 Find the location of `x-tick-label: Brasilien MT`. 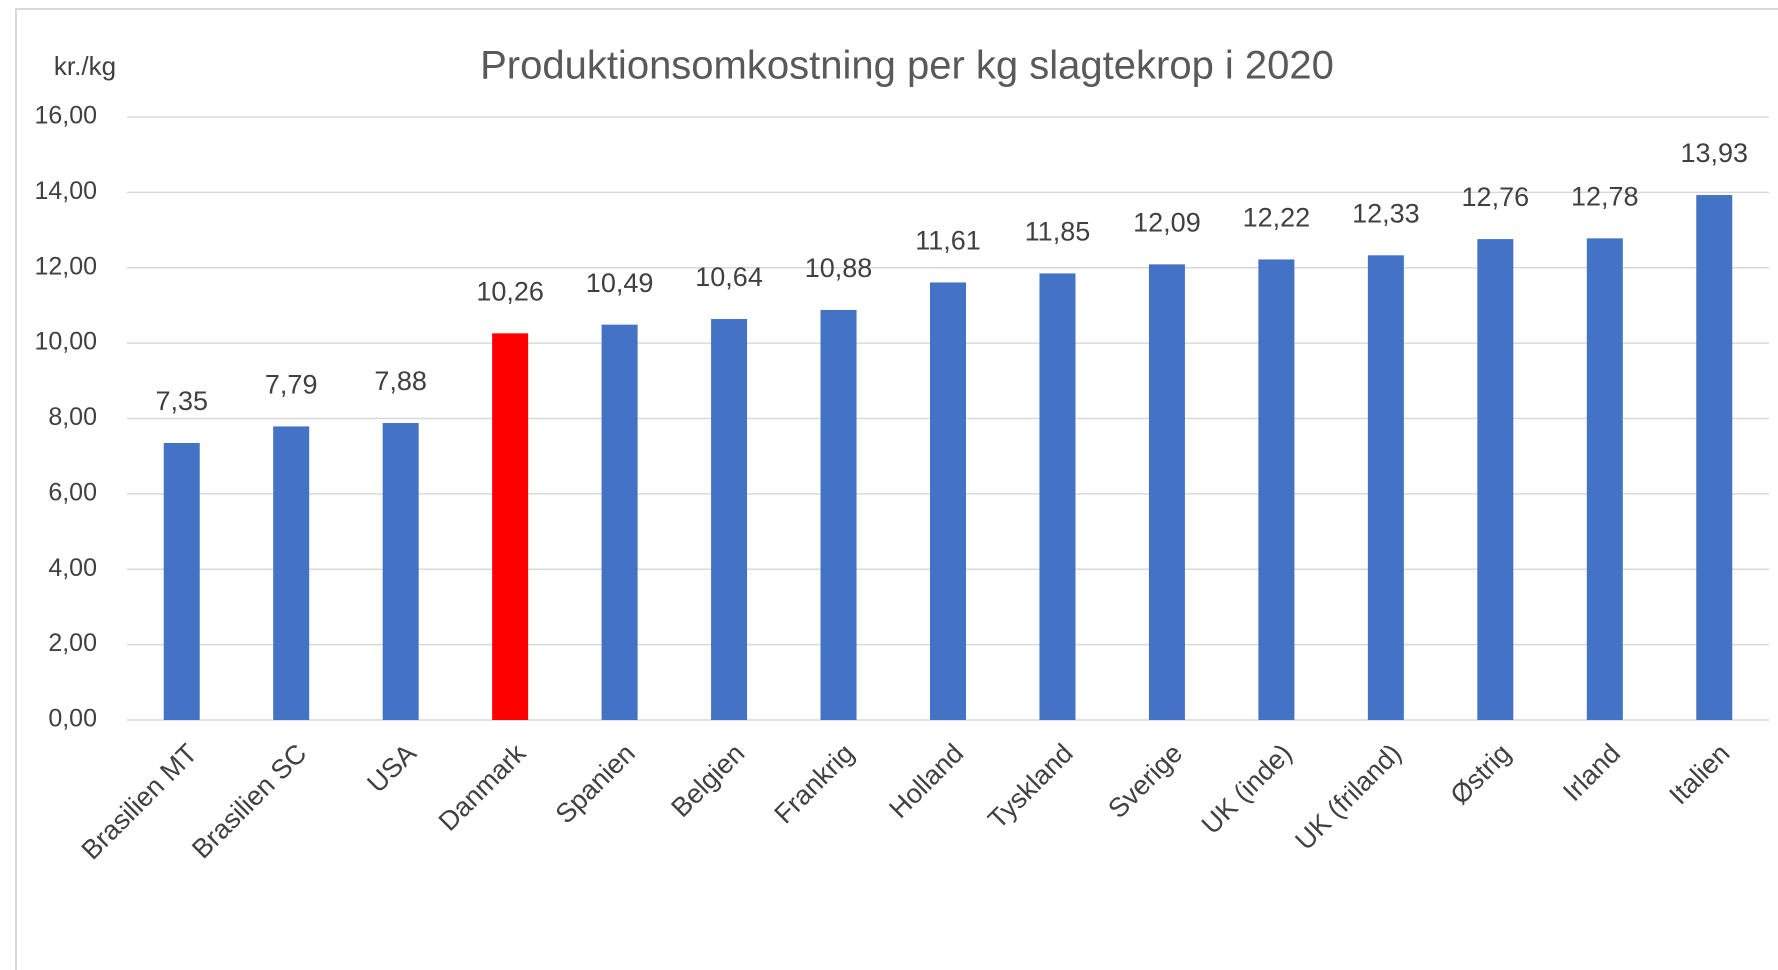

x-tick-label: Brasilien MT is located at coordinates (139, 801).